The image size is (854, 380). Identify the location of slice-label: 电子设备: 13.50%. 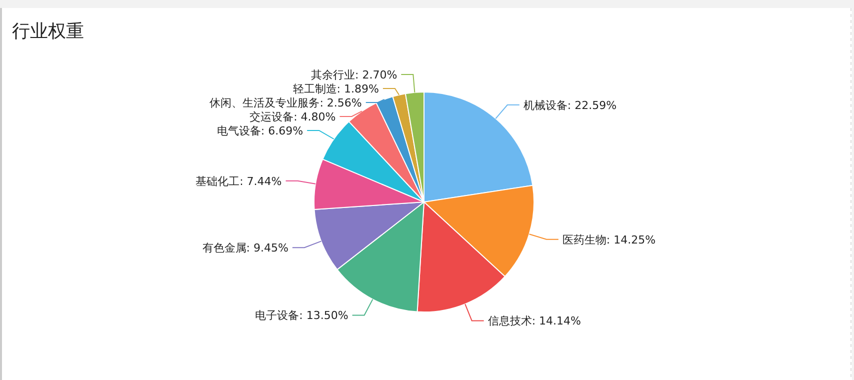
(301, 315).